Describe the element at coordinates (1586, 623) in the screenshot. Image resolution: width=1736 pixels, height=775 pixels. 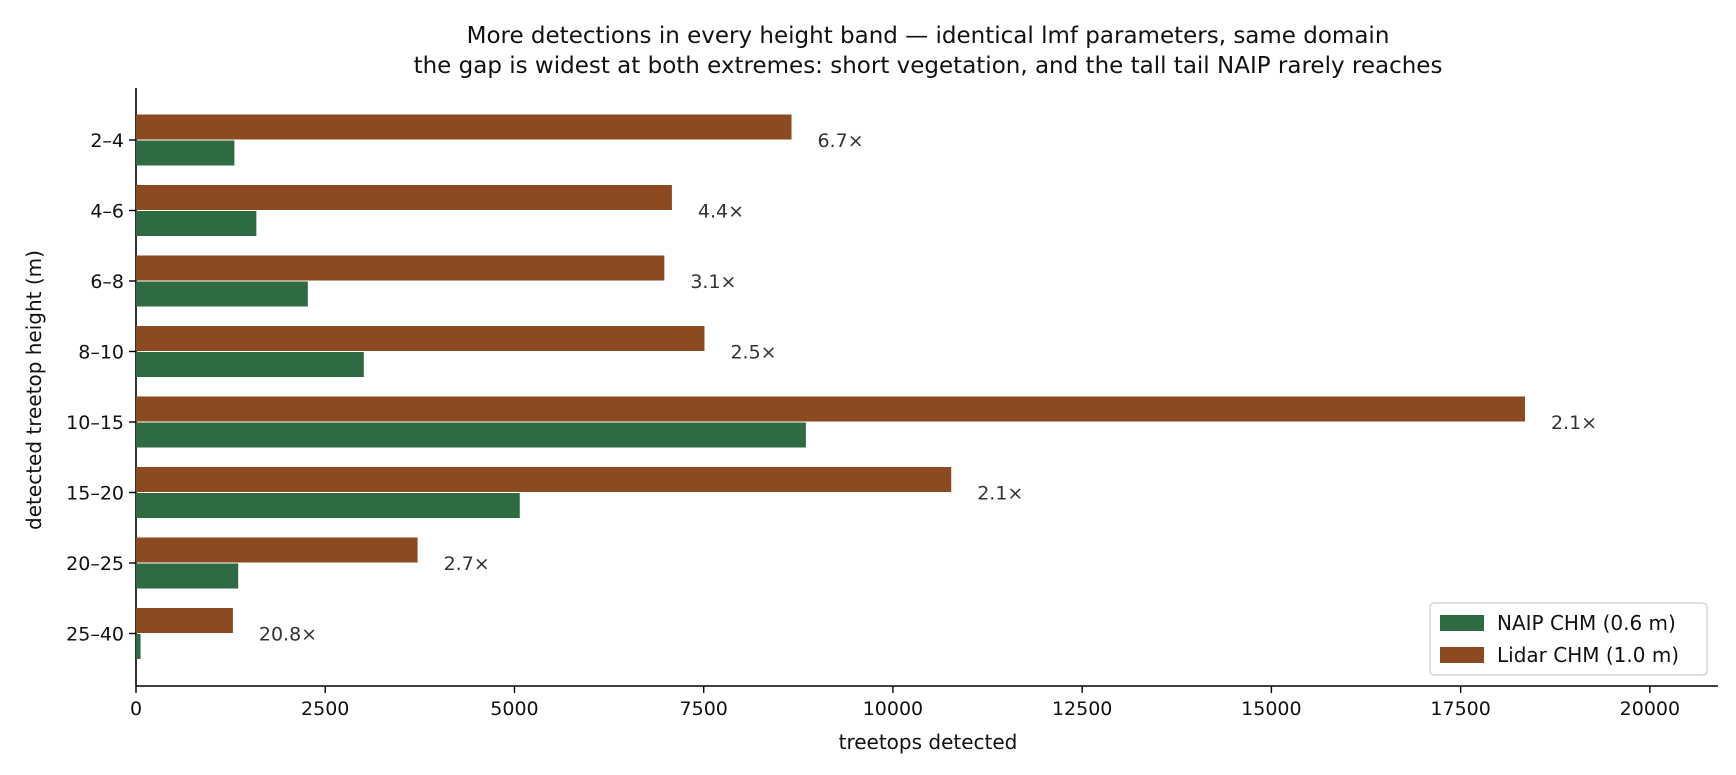
I see `legend-label: NAIP CHM (0.6 m)` at that location.